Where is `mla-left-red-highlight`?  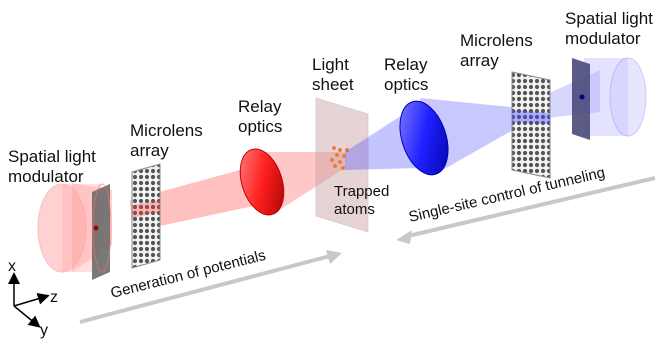
mla-left-red-highlight is located at coordinates (146, 209).